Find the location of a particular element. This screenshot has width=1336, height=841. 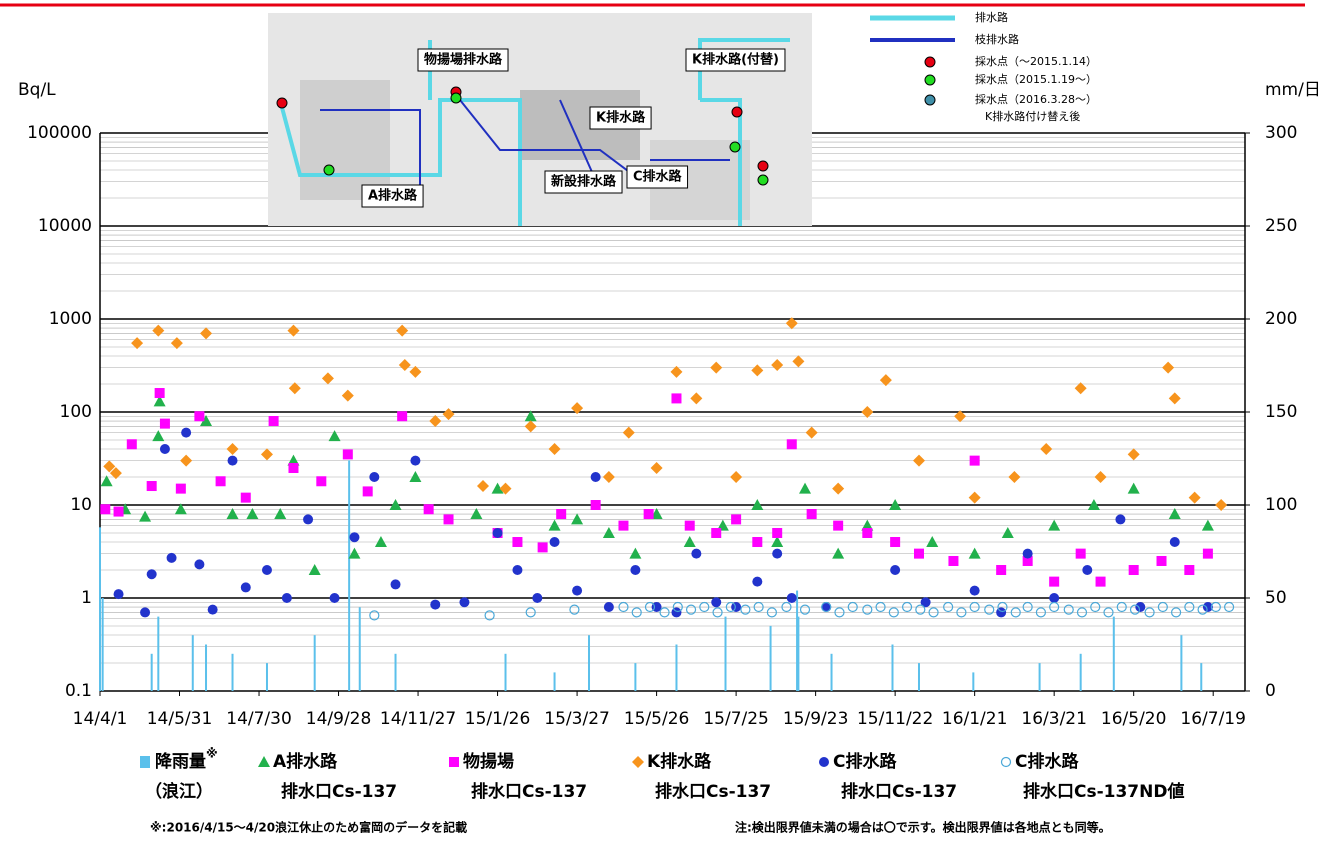

y-tick-label: 0.1 is located at coordinates (78, 691).